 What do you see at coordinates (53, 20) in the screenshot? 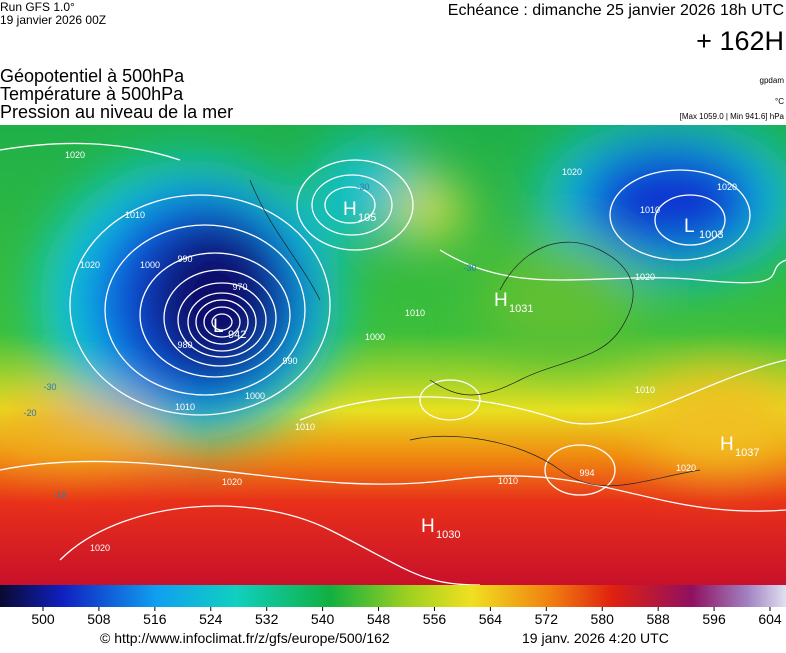
I see `run-date: 19 janvier 2026 00Z` at bounding box center [53, 20].